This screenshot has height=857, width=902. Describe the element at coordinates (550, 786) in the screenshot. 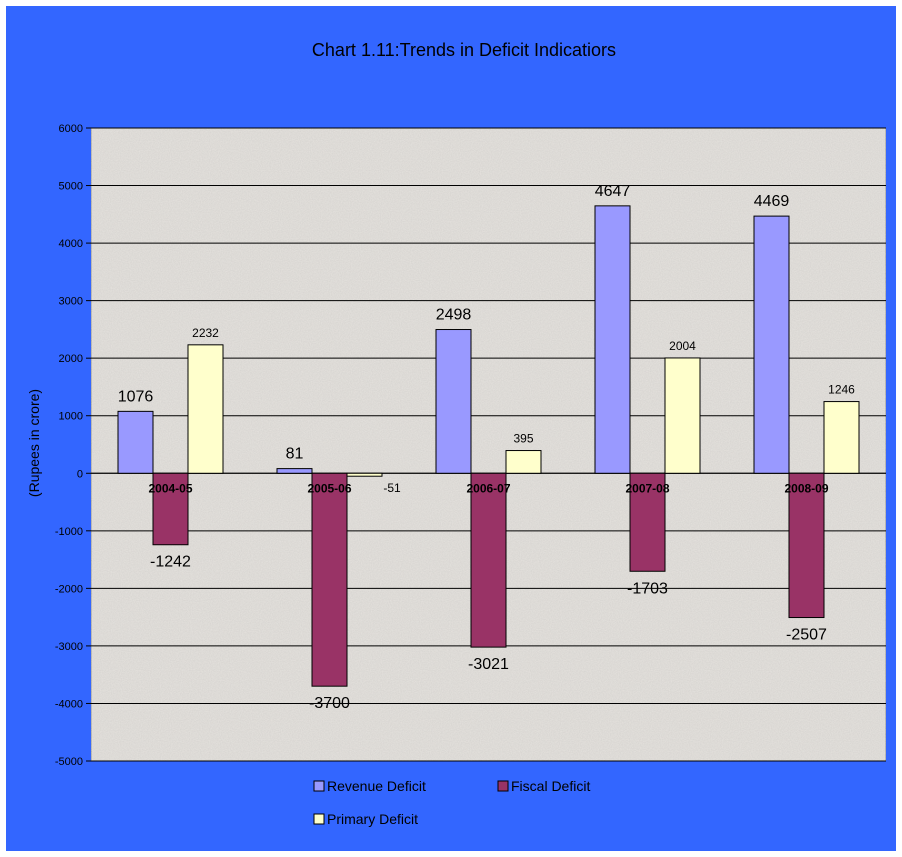

I see `legend-label: Fiscal Deficit` at that location.